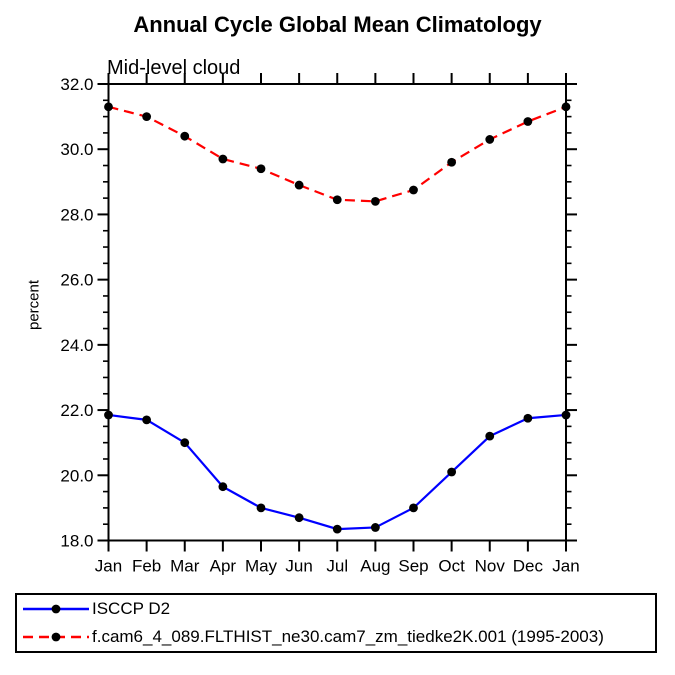  What do you see at coordinates (146, 566) in the screenshot?
I see `x-tick-label: Feb` at bounding box center [146, 566].